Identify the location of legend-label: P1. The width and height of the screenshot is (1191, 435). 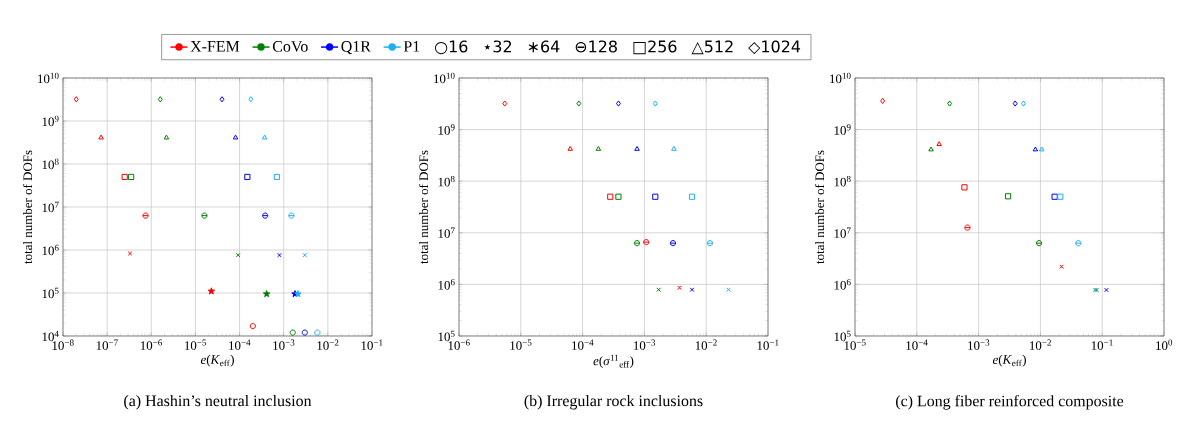
(411, 46).